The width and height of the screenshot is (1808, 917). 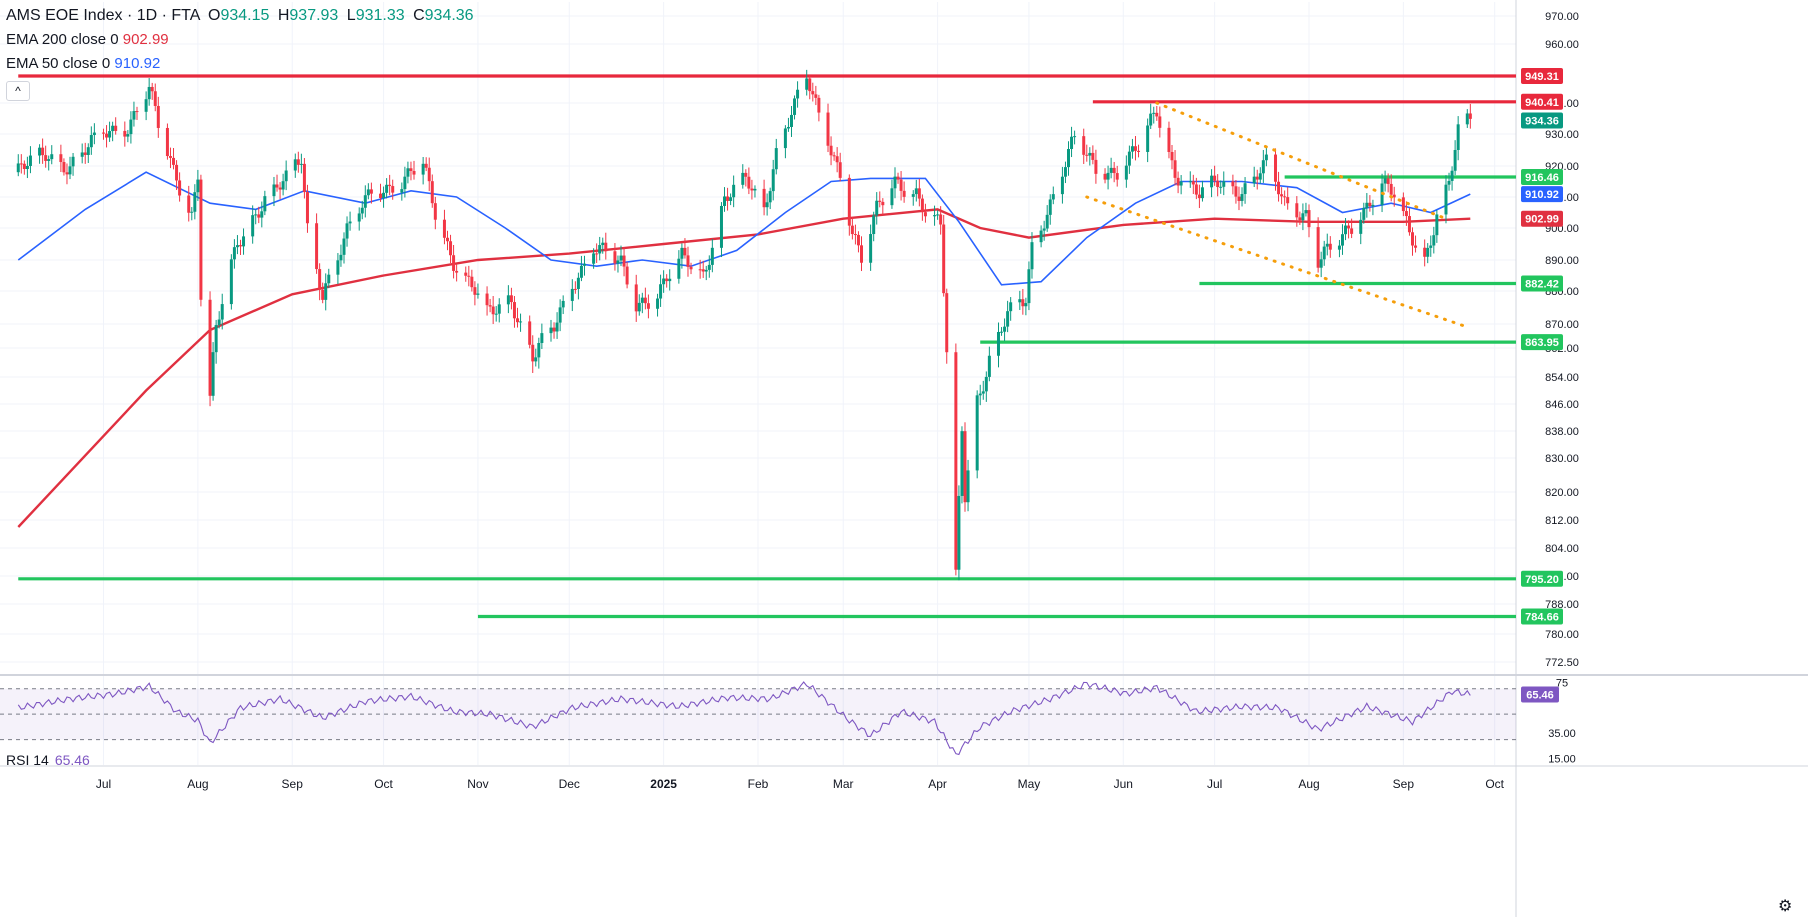 What do you see at coordinates (663, 784) in the screenshot?
I see `time-tick-label: 2025` at bounding box center [663, 784].